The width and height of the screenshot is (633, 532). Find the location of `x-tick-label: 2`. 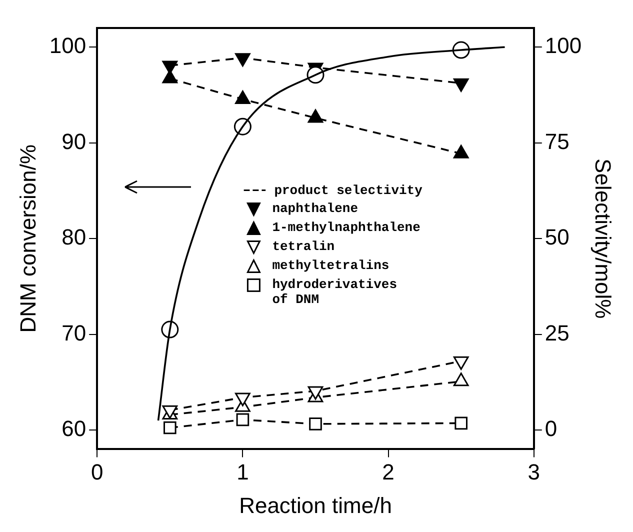

x-tick-label: 2 is located at coordinates (388, 471).